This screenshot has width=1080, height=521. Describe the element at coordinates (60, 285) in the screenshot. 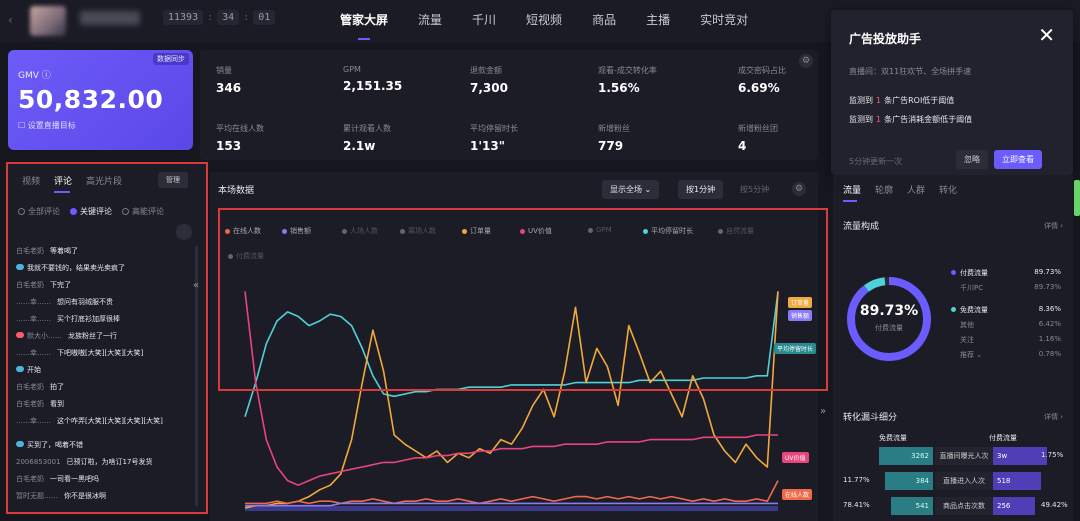

I see `comment-text: 下完了` at that location.